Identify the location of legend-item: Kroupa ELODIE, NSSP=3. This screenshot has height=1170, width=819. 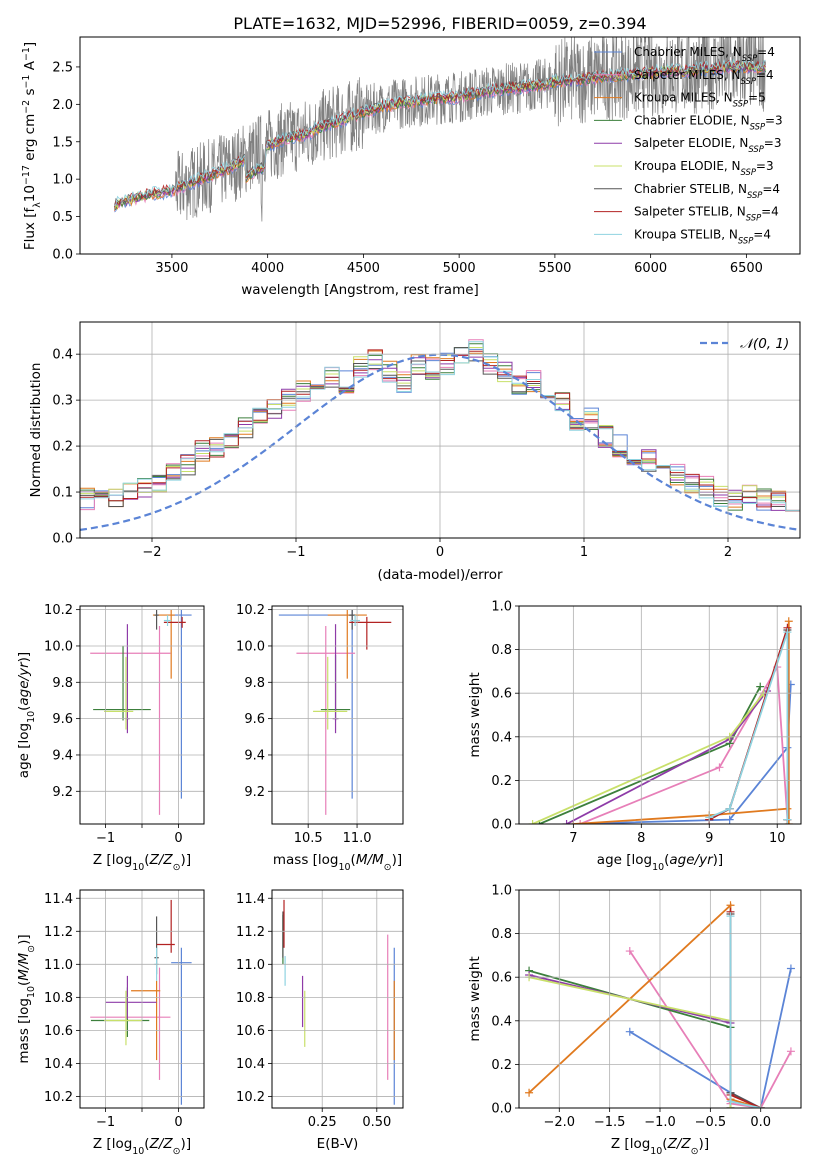
(684, 168).